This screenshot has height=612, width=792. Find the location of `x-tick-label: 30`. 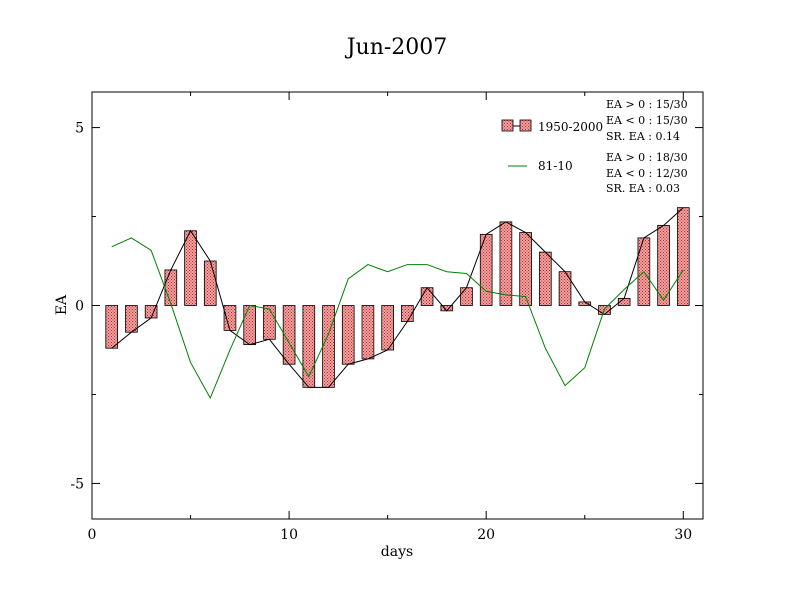

x-tick-label: 30 is located at coordinates (683, 535).